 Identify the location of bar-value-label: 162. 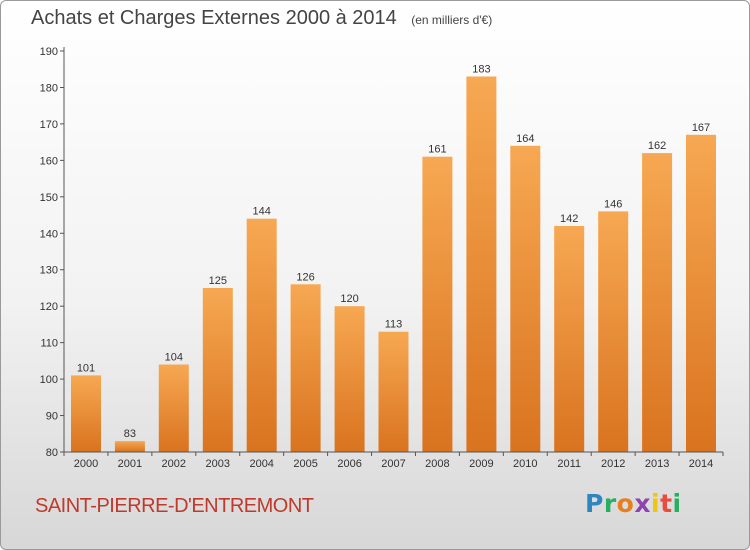
(657, 146).